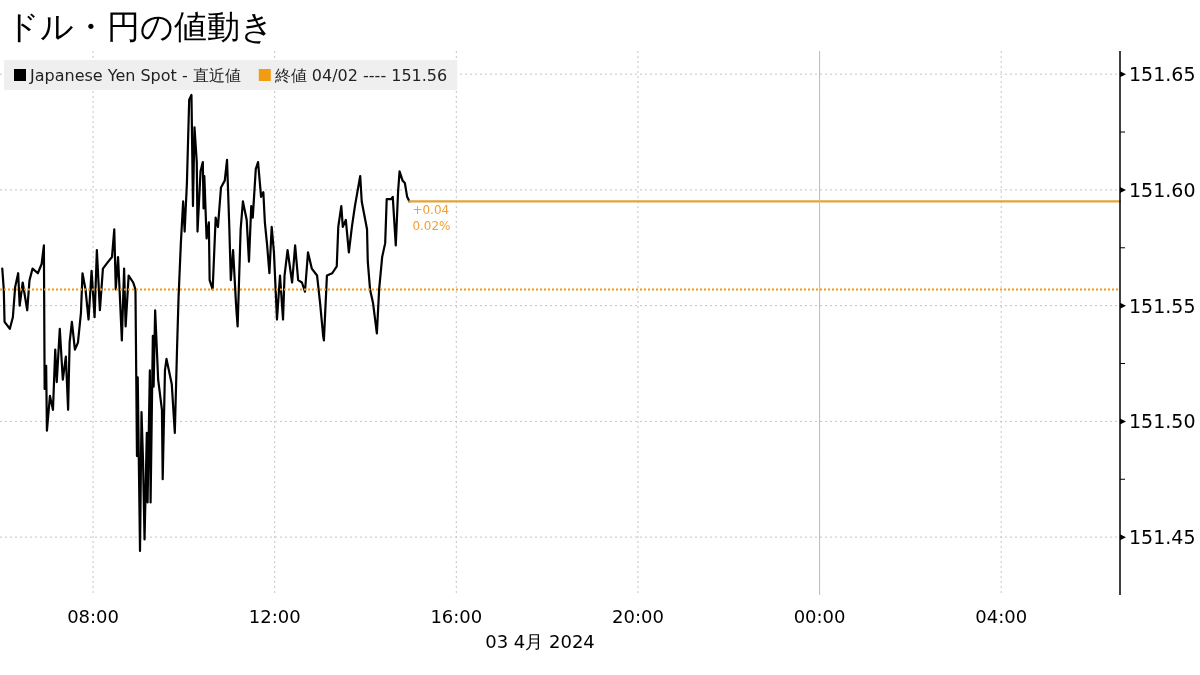  What do you see at coordinates (1162, 189) in the screenshot?
I see `y-tick-label: 151.60` at bounding box center [1162, 189].